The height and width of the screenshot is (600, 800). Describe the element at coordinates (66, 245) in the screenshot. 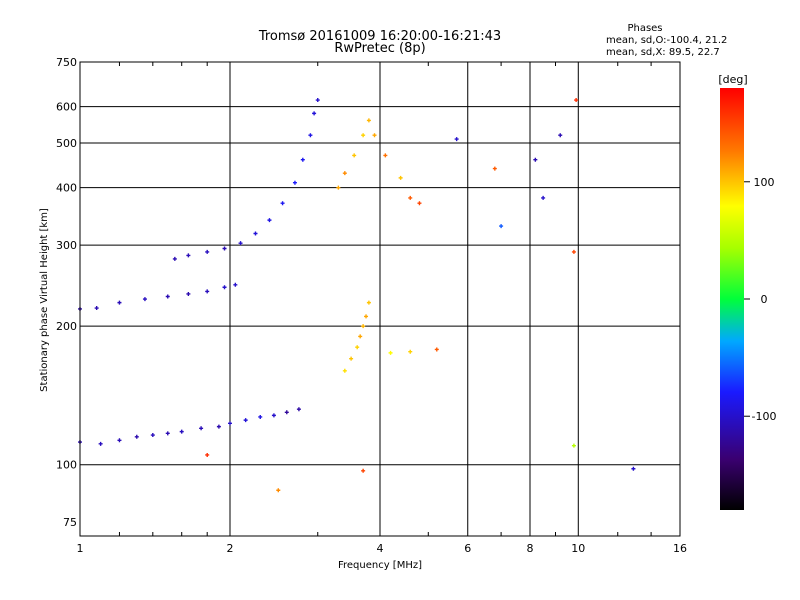

I see `y-tick-label: 300` at that location.